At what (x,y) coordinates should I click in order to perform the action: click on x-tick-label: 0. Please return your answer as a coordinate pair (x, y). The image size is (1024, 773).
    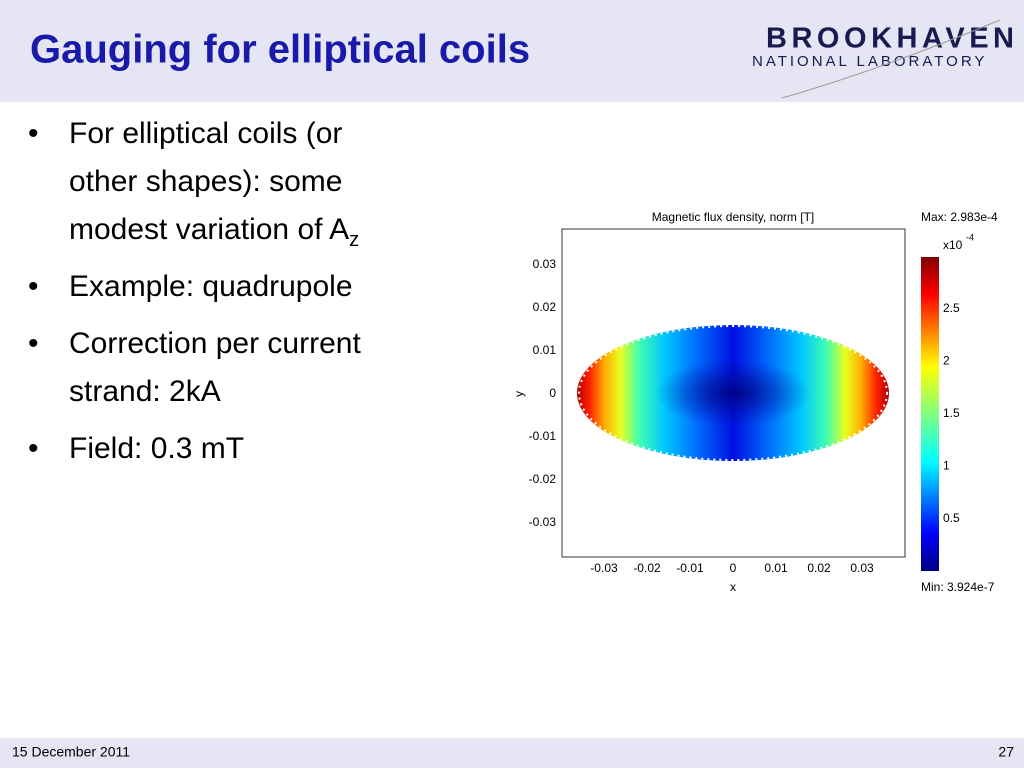
    Looking at the image, I should click on (733, 568).